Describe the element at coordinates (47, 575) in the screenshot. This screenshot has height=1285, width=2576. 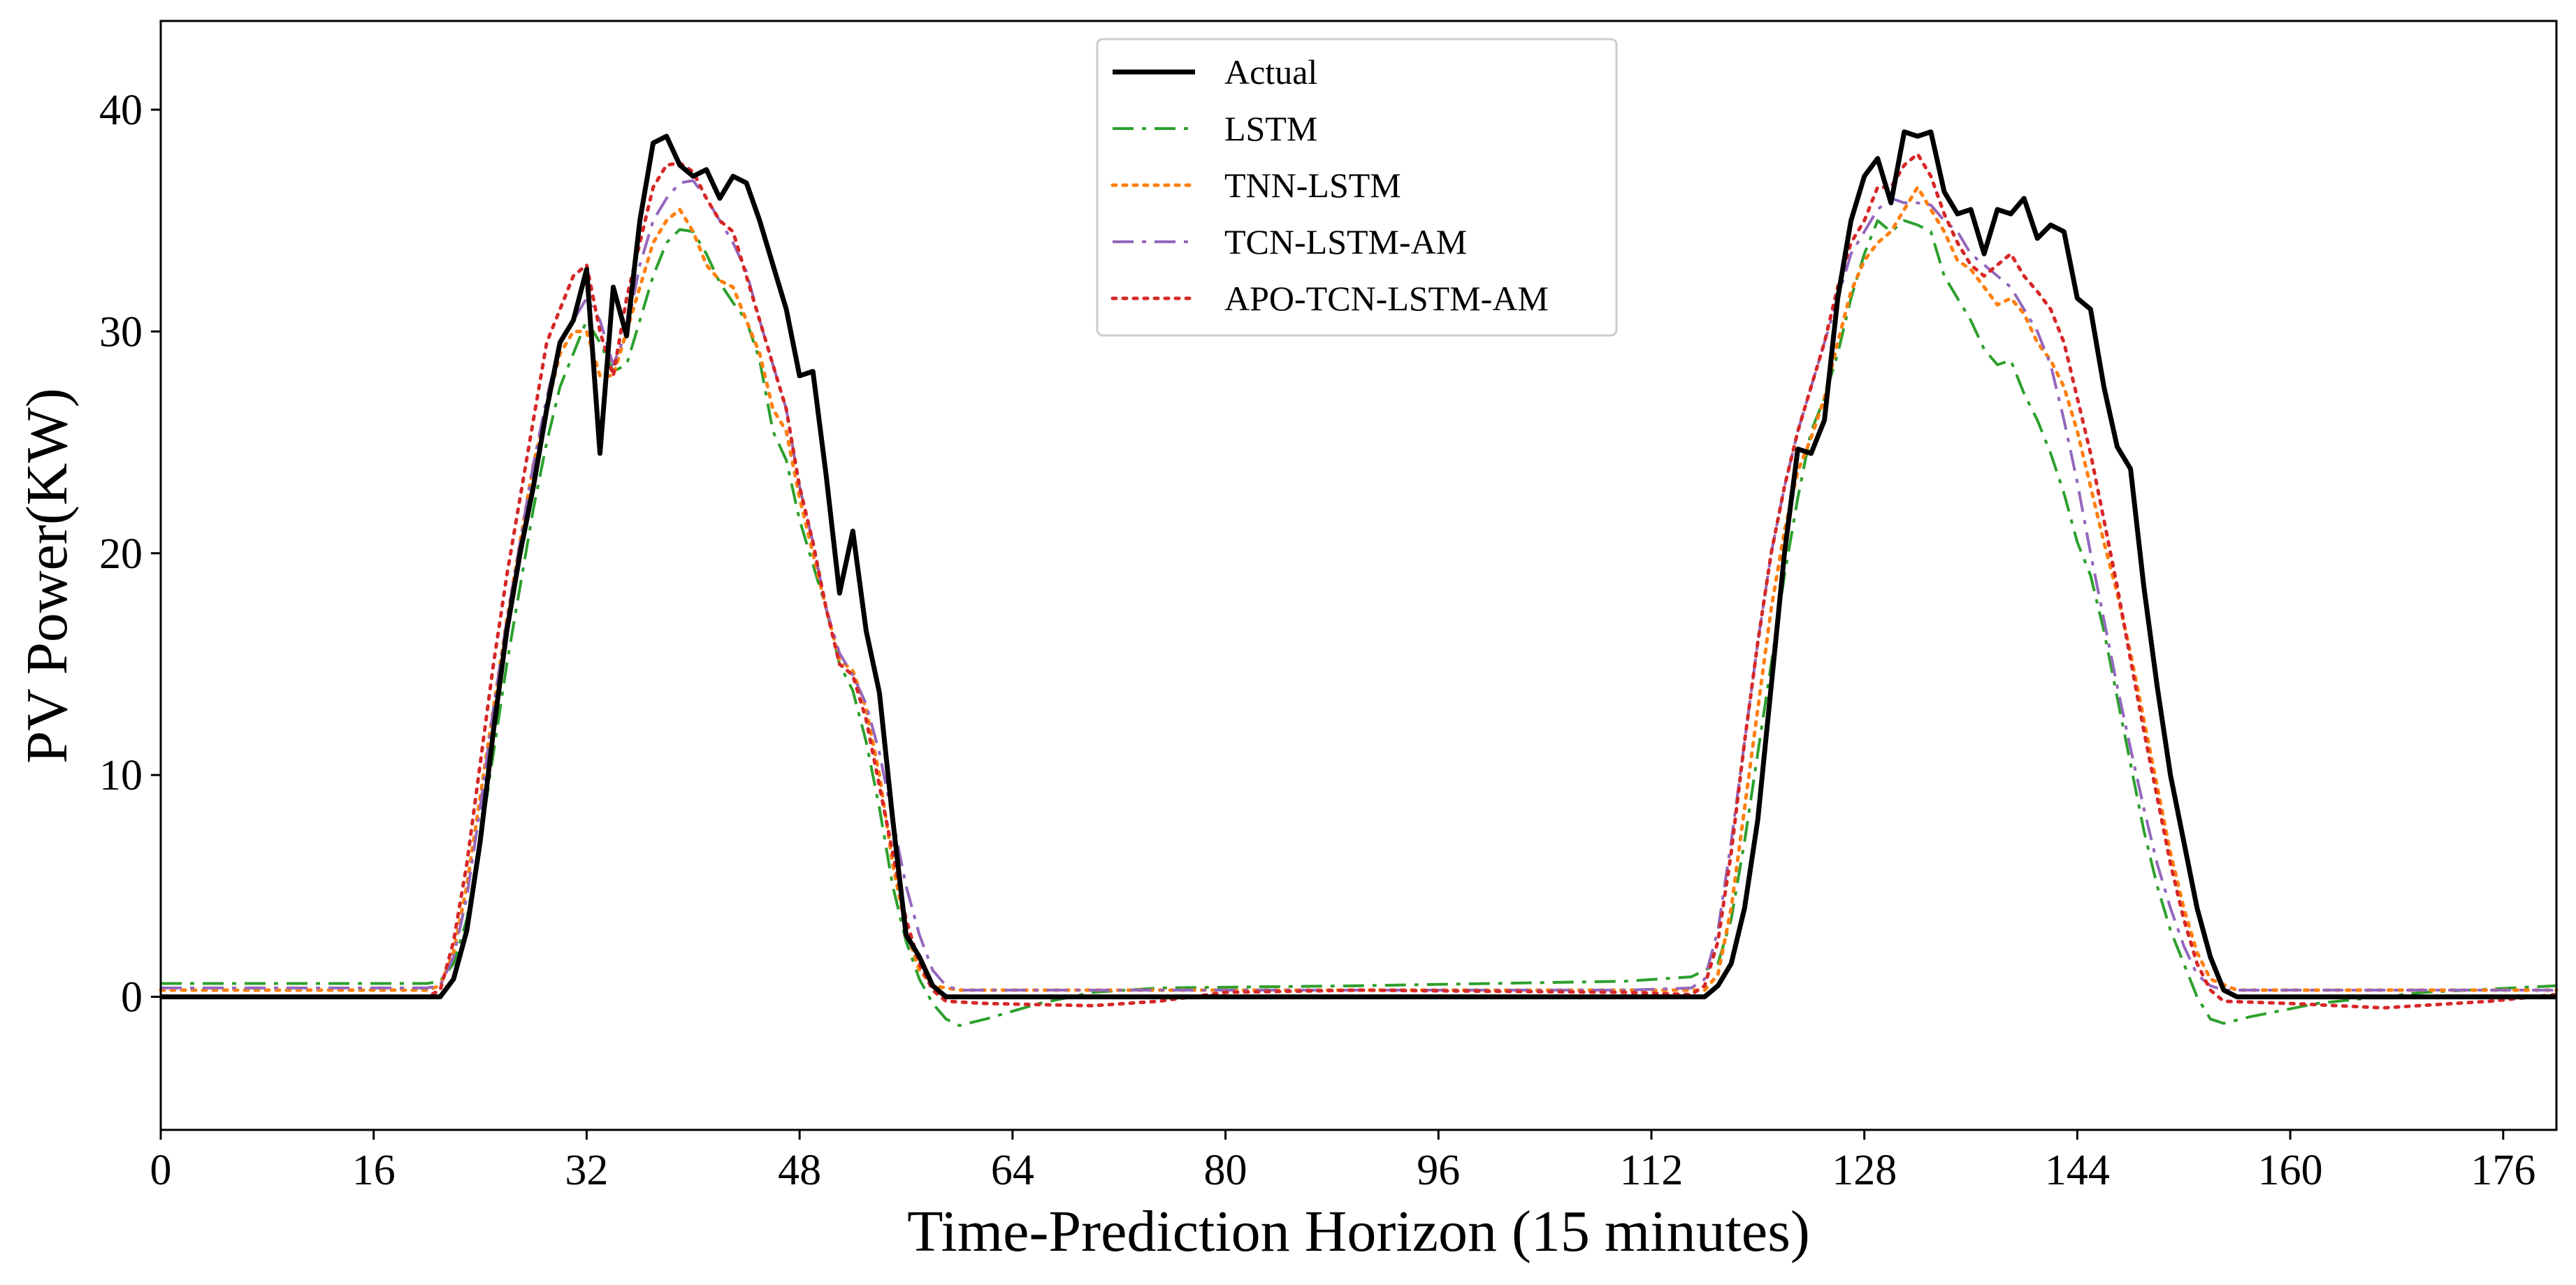
I see `y-axis-title: PV Power(KW)` at that location.